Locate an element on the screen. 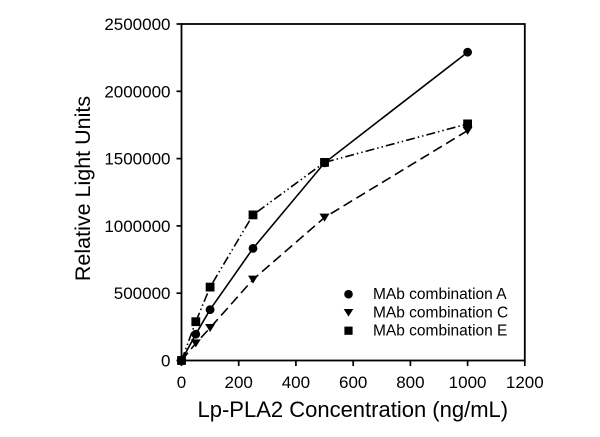 This screenshot has width=600, height=437. svg-text: 1500000 is located at coordinates (137, 159).